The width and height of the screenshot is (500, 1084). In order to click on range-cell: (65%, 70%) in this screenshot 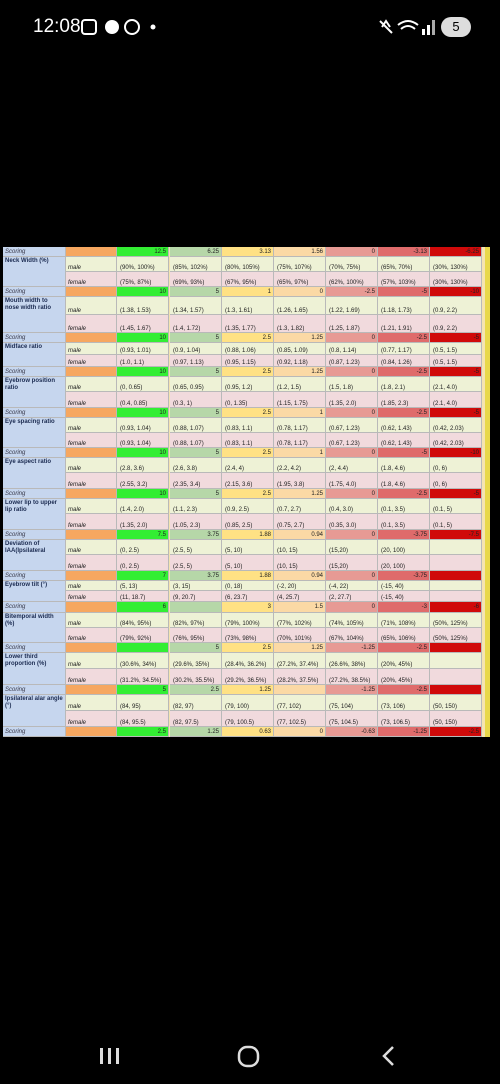, I will do `click(404, 264)`.